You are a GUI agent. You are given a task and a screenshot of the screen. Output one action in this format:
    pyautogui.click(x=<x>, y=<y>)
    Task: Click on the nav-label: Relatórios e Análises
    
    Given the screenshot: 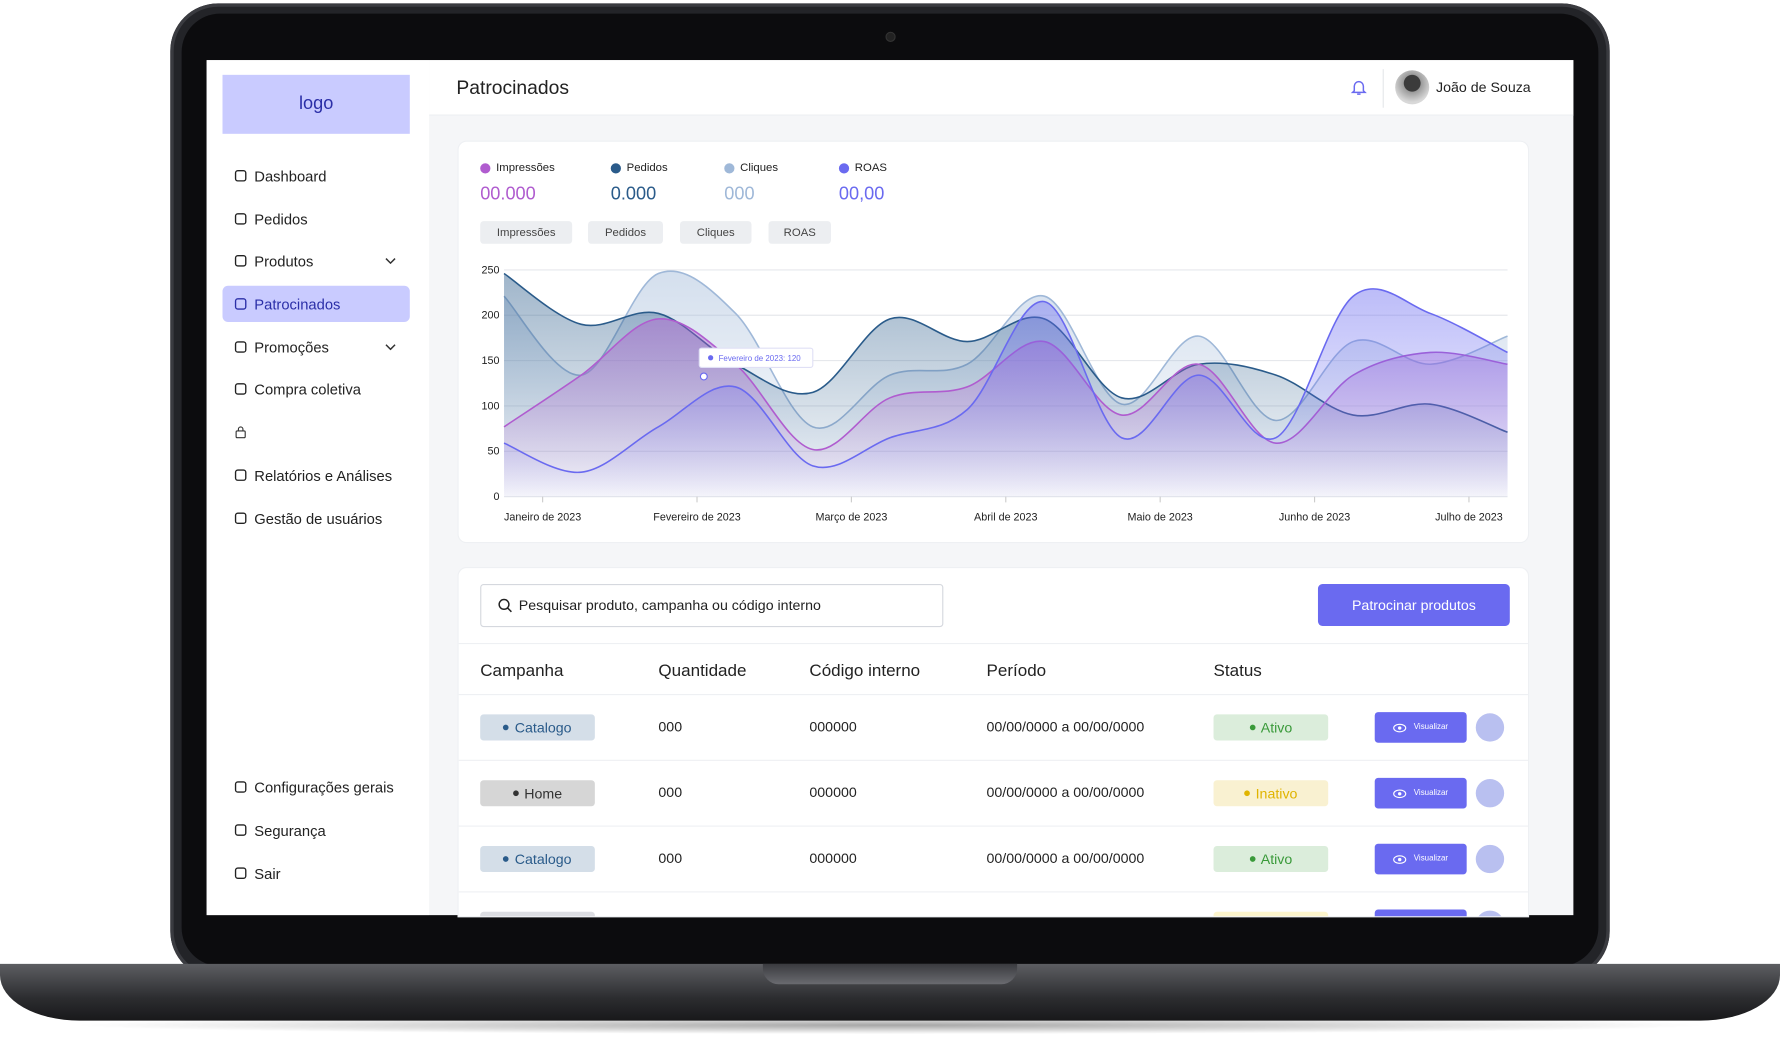 What is the action you would take?
    pyautogui.click(x=323, y=475)
    